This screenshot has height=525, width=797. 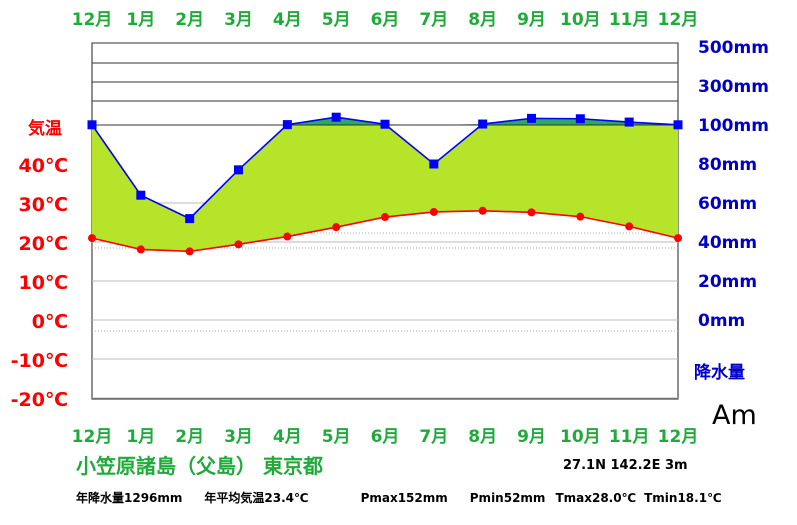 What do you see at coordinates (189, 20) in the screenshot?
I see `month-label-top-2: 2月` at bounding box center [189, 20].